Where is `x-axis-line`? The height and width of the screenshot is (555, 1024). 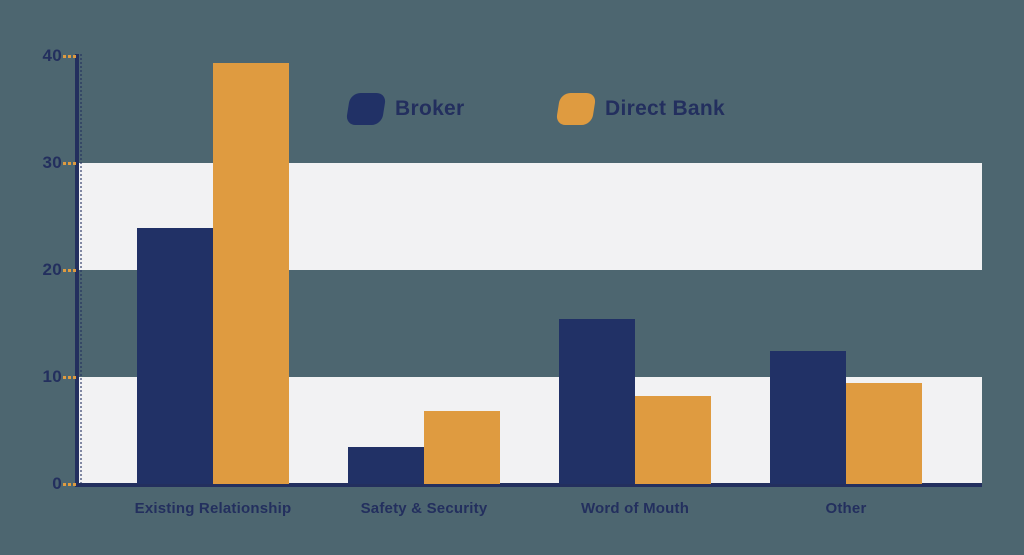
x-axis-line is located at coordinates (528, 485).